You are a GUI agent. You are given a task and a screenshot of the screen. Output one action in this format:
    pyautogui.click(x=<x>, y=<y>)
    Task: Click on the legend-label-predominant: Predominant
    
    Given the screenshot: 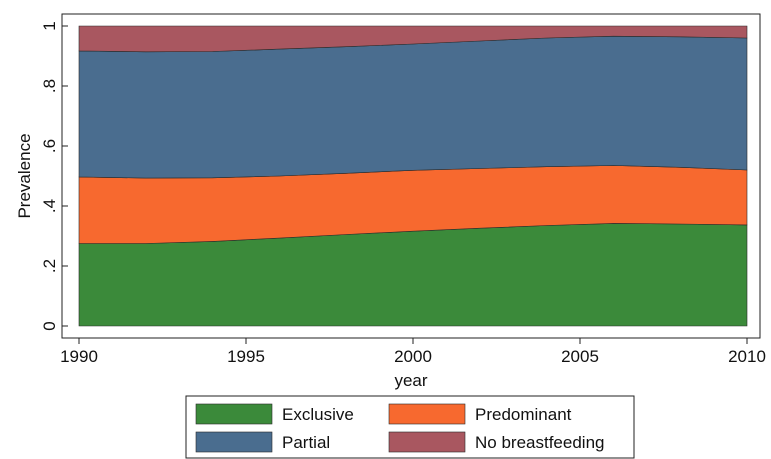 What is the action you would take?
    pyautogui.click(x=523, y=414)
    